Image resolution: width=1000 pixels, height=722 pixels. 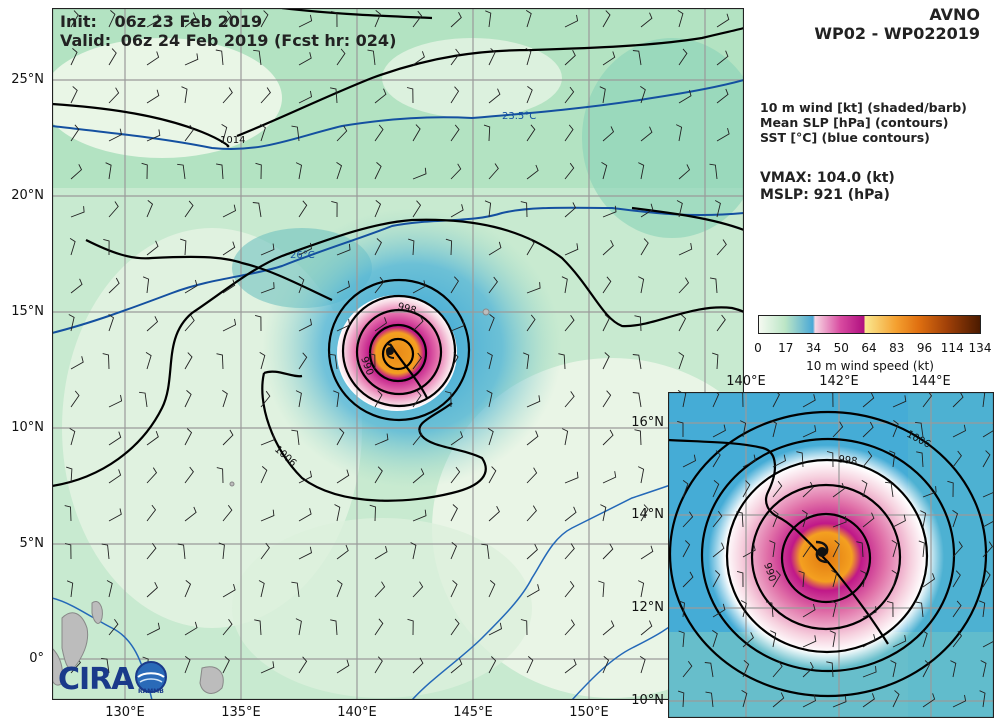 What do you see at coordinates (27, 79) in the screenshot?
I see `main-lat-tick-0: 25°N` at bounding box center [27, 79].